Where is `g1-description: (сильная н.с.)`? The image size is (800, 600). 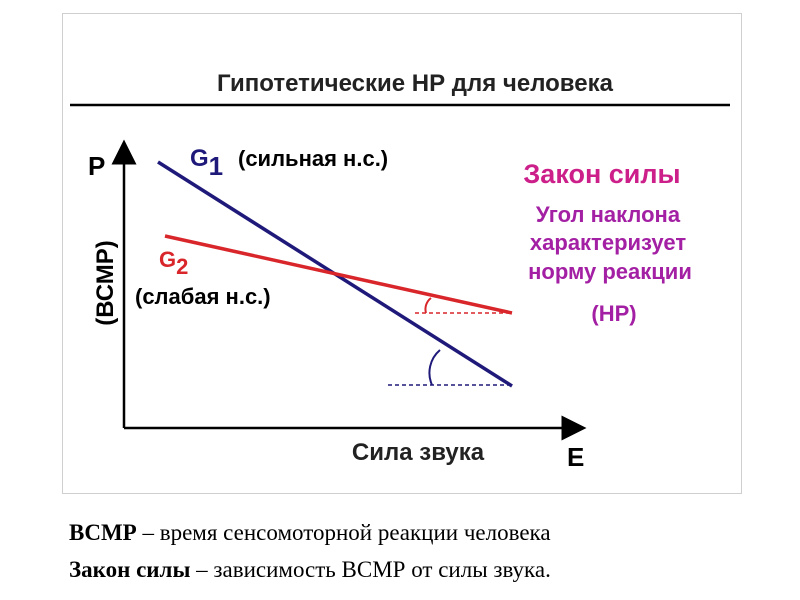
g1-description: (сильная н.с.) is located at coordinates (313, 158).